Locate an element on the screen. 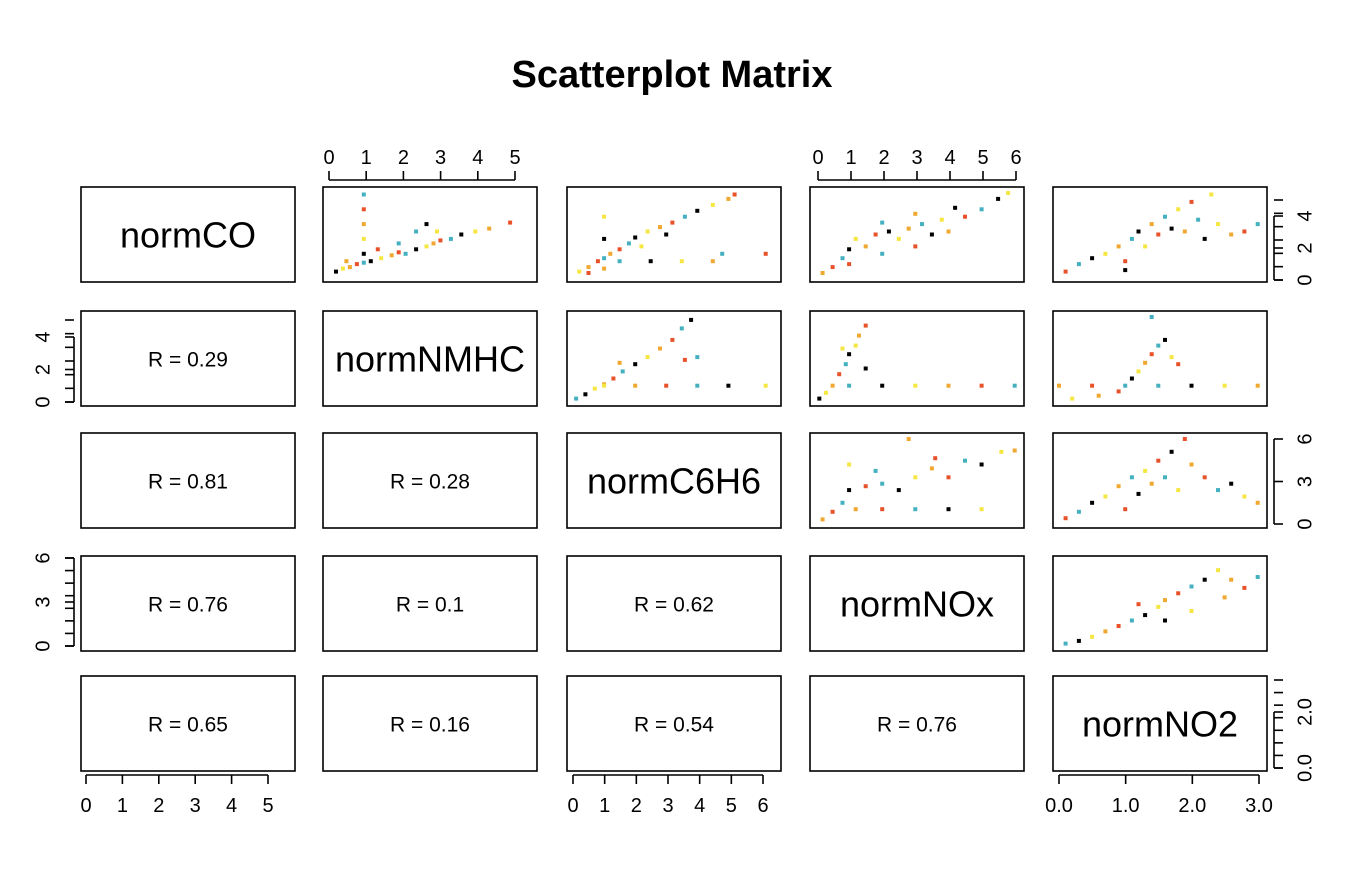 This screenshot has height=872, width=1350. correlation-label: R = 0.54 is located at coordinates (674, 725).